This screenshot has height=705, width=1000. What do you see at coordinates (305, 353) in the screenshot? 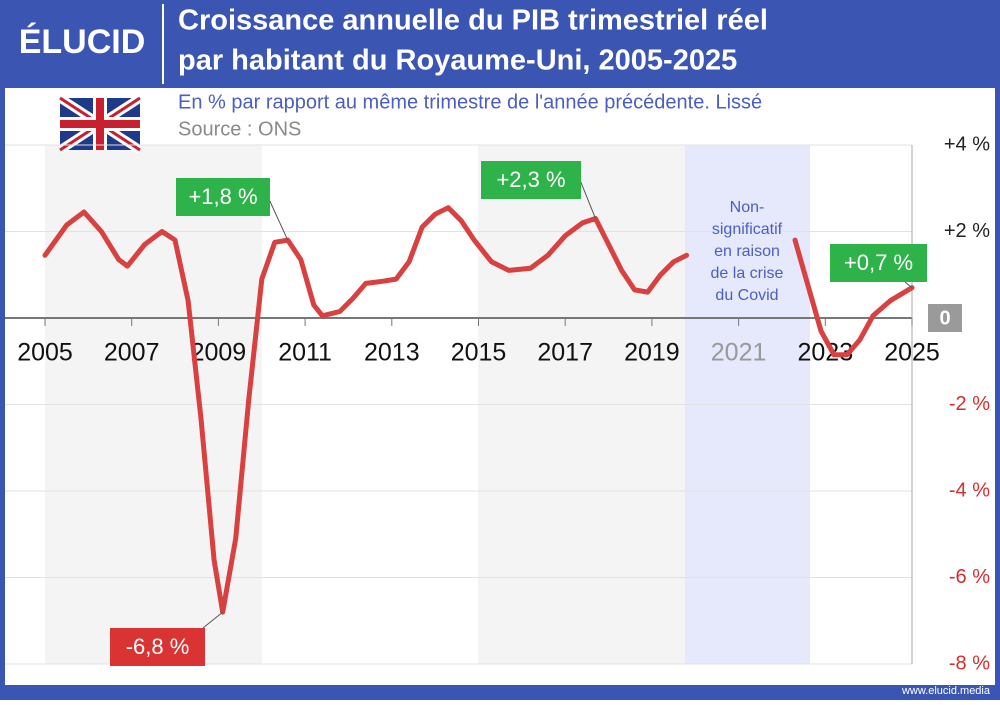
I see `x-tick-label: 2011` at bounding box center [305, 353].